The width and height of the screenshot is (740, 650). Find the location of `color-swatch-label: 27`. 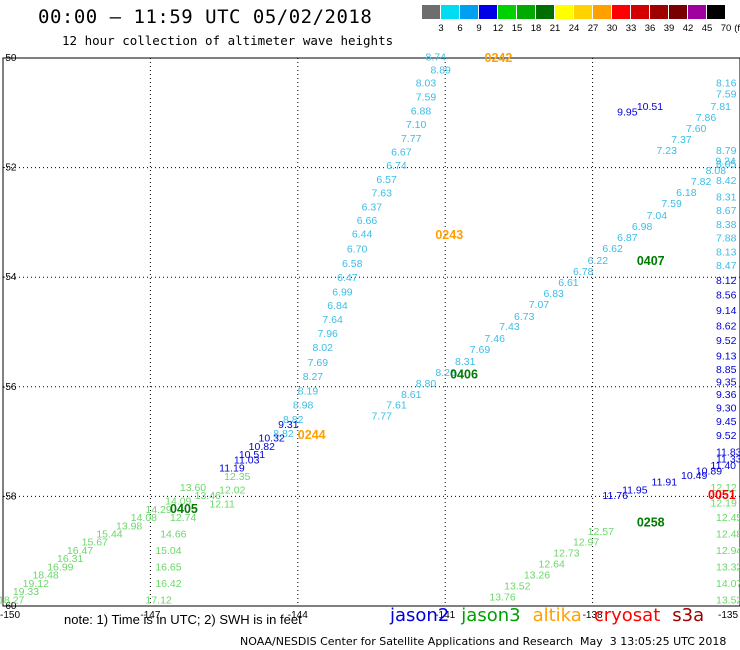

color-swatch-label: 27 is located at coordinates (593, 28).